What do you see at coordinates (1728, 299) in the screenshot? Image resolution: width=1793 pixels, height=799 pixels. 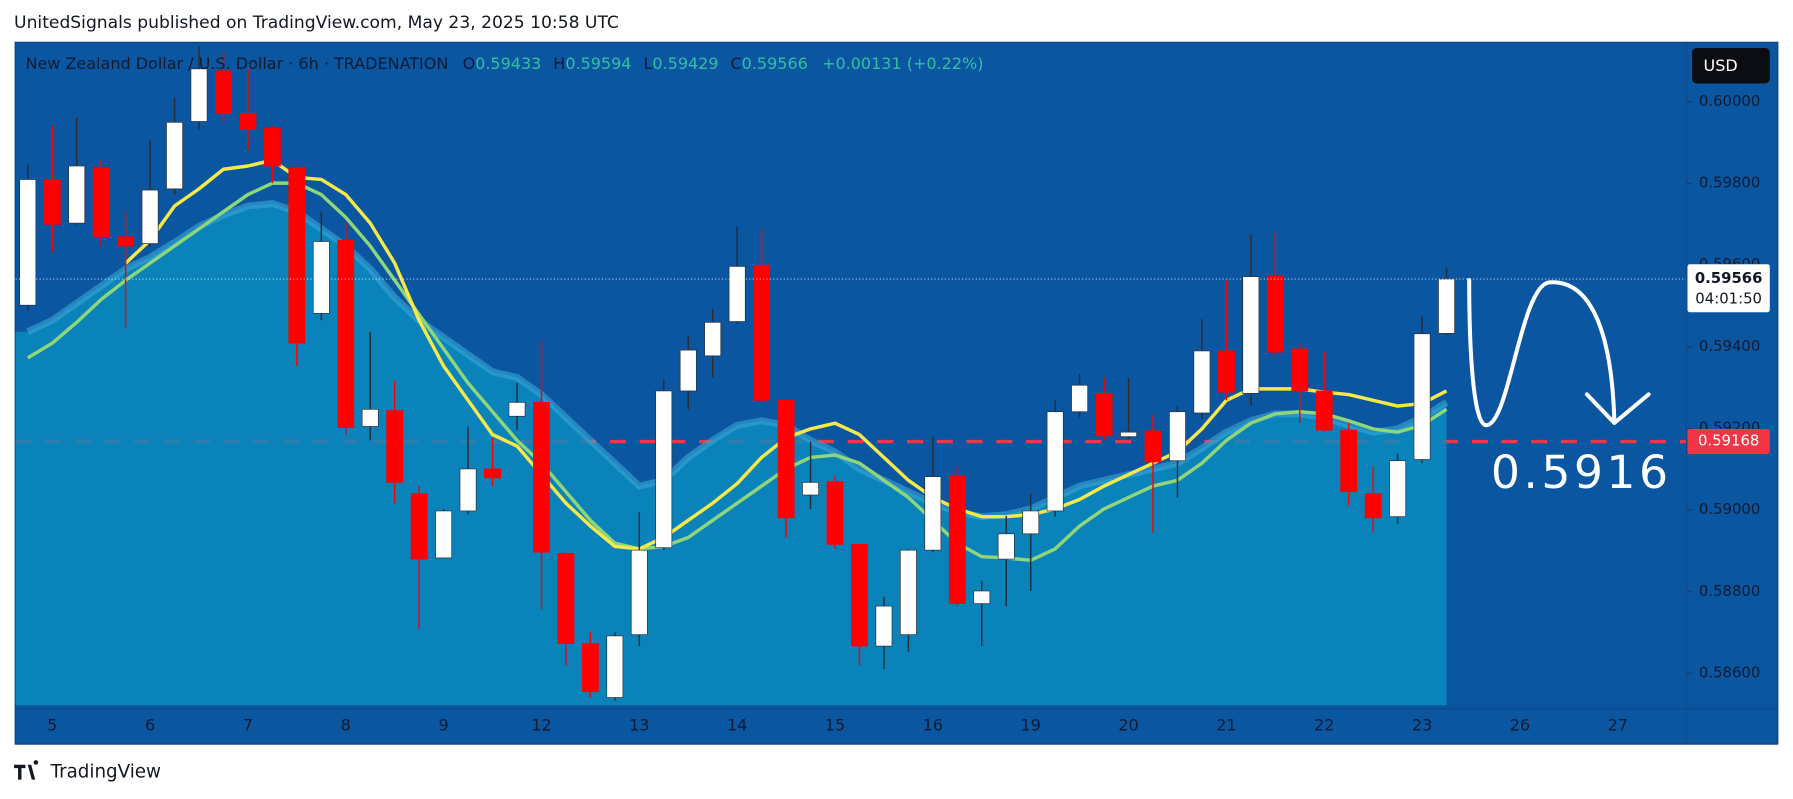 I see `countdown: 04:01:50` at bounding box center [1728, 299].